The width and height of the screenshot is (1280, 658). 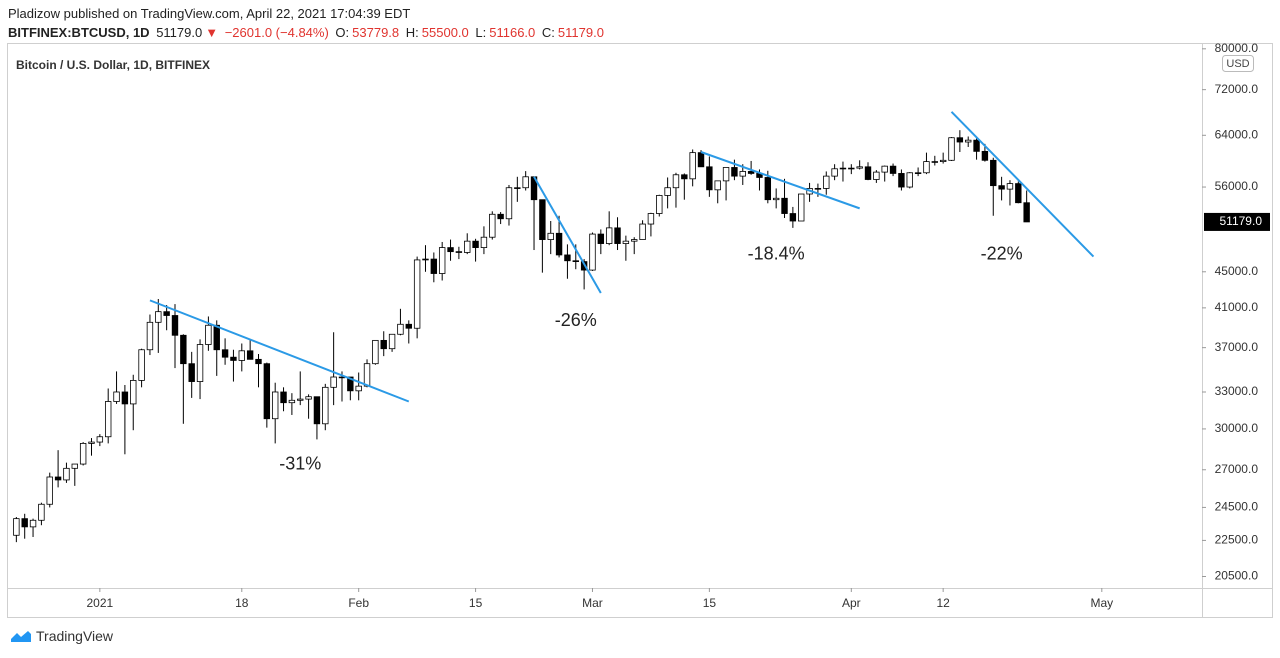 What do you see at coordinates (1237, 307) in the screenshot?
I see `y-tick-label: 41000.0` at bounding box center [1237, 307].